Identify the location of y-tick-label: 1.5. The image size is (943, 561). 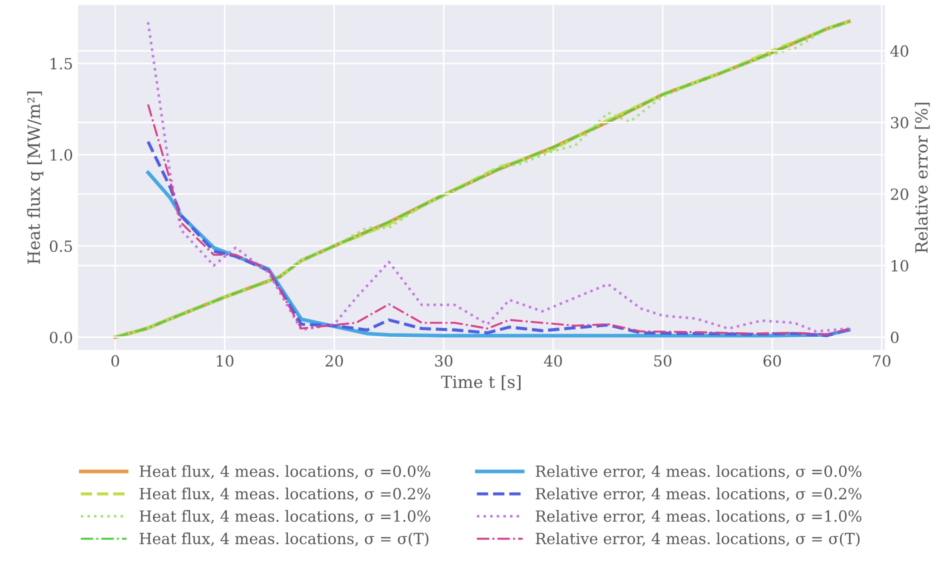
(61, 64).